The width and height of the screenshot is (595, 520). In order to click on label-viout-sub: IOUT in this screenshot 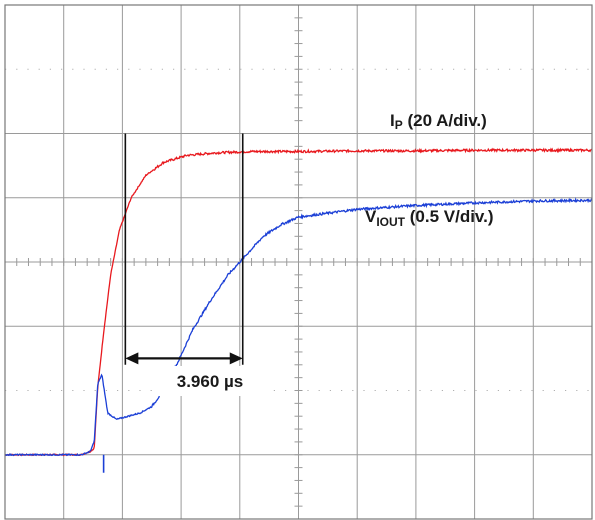, I will do `click(390, 222)`.